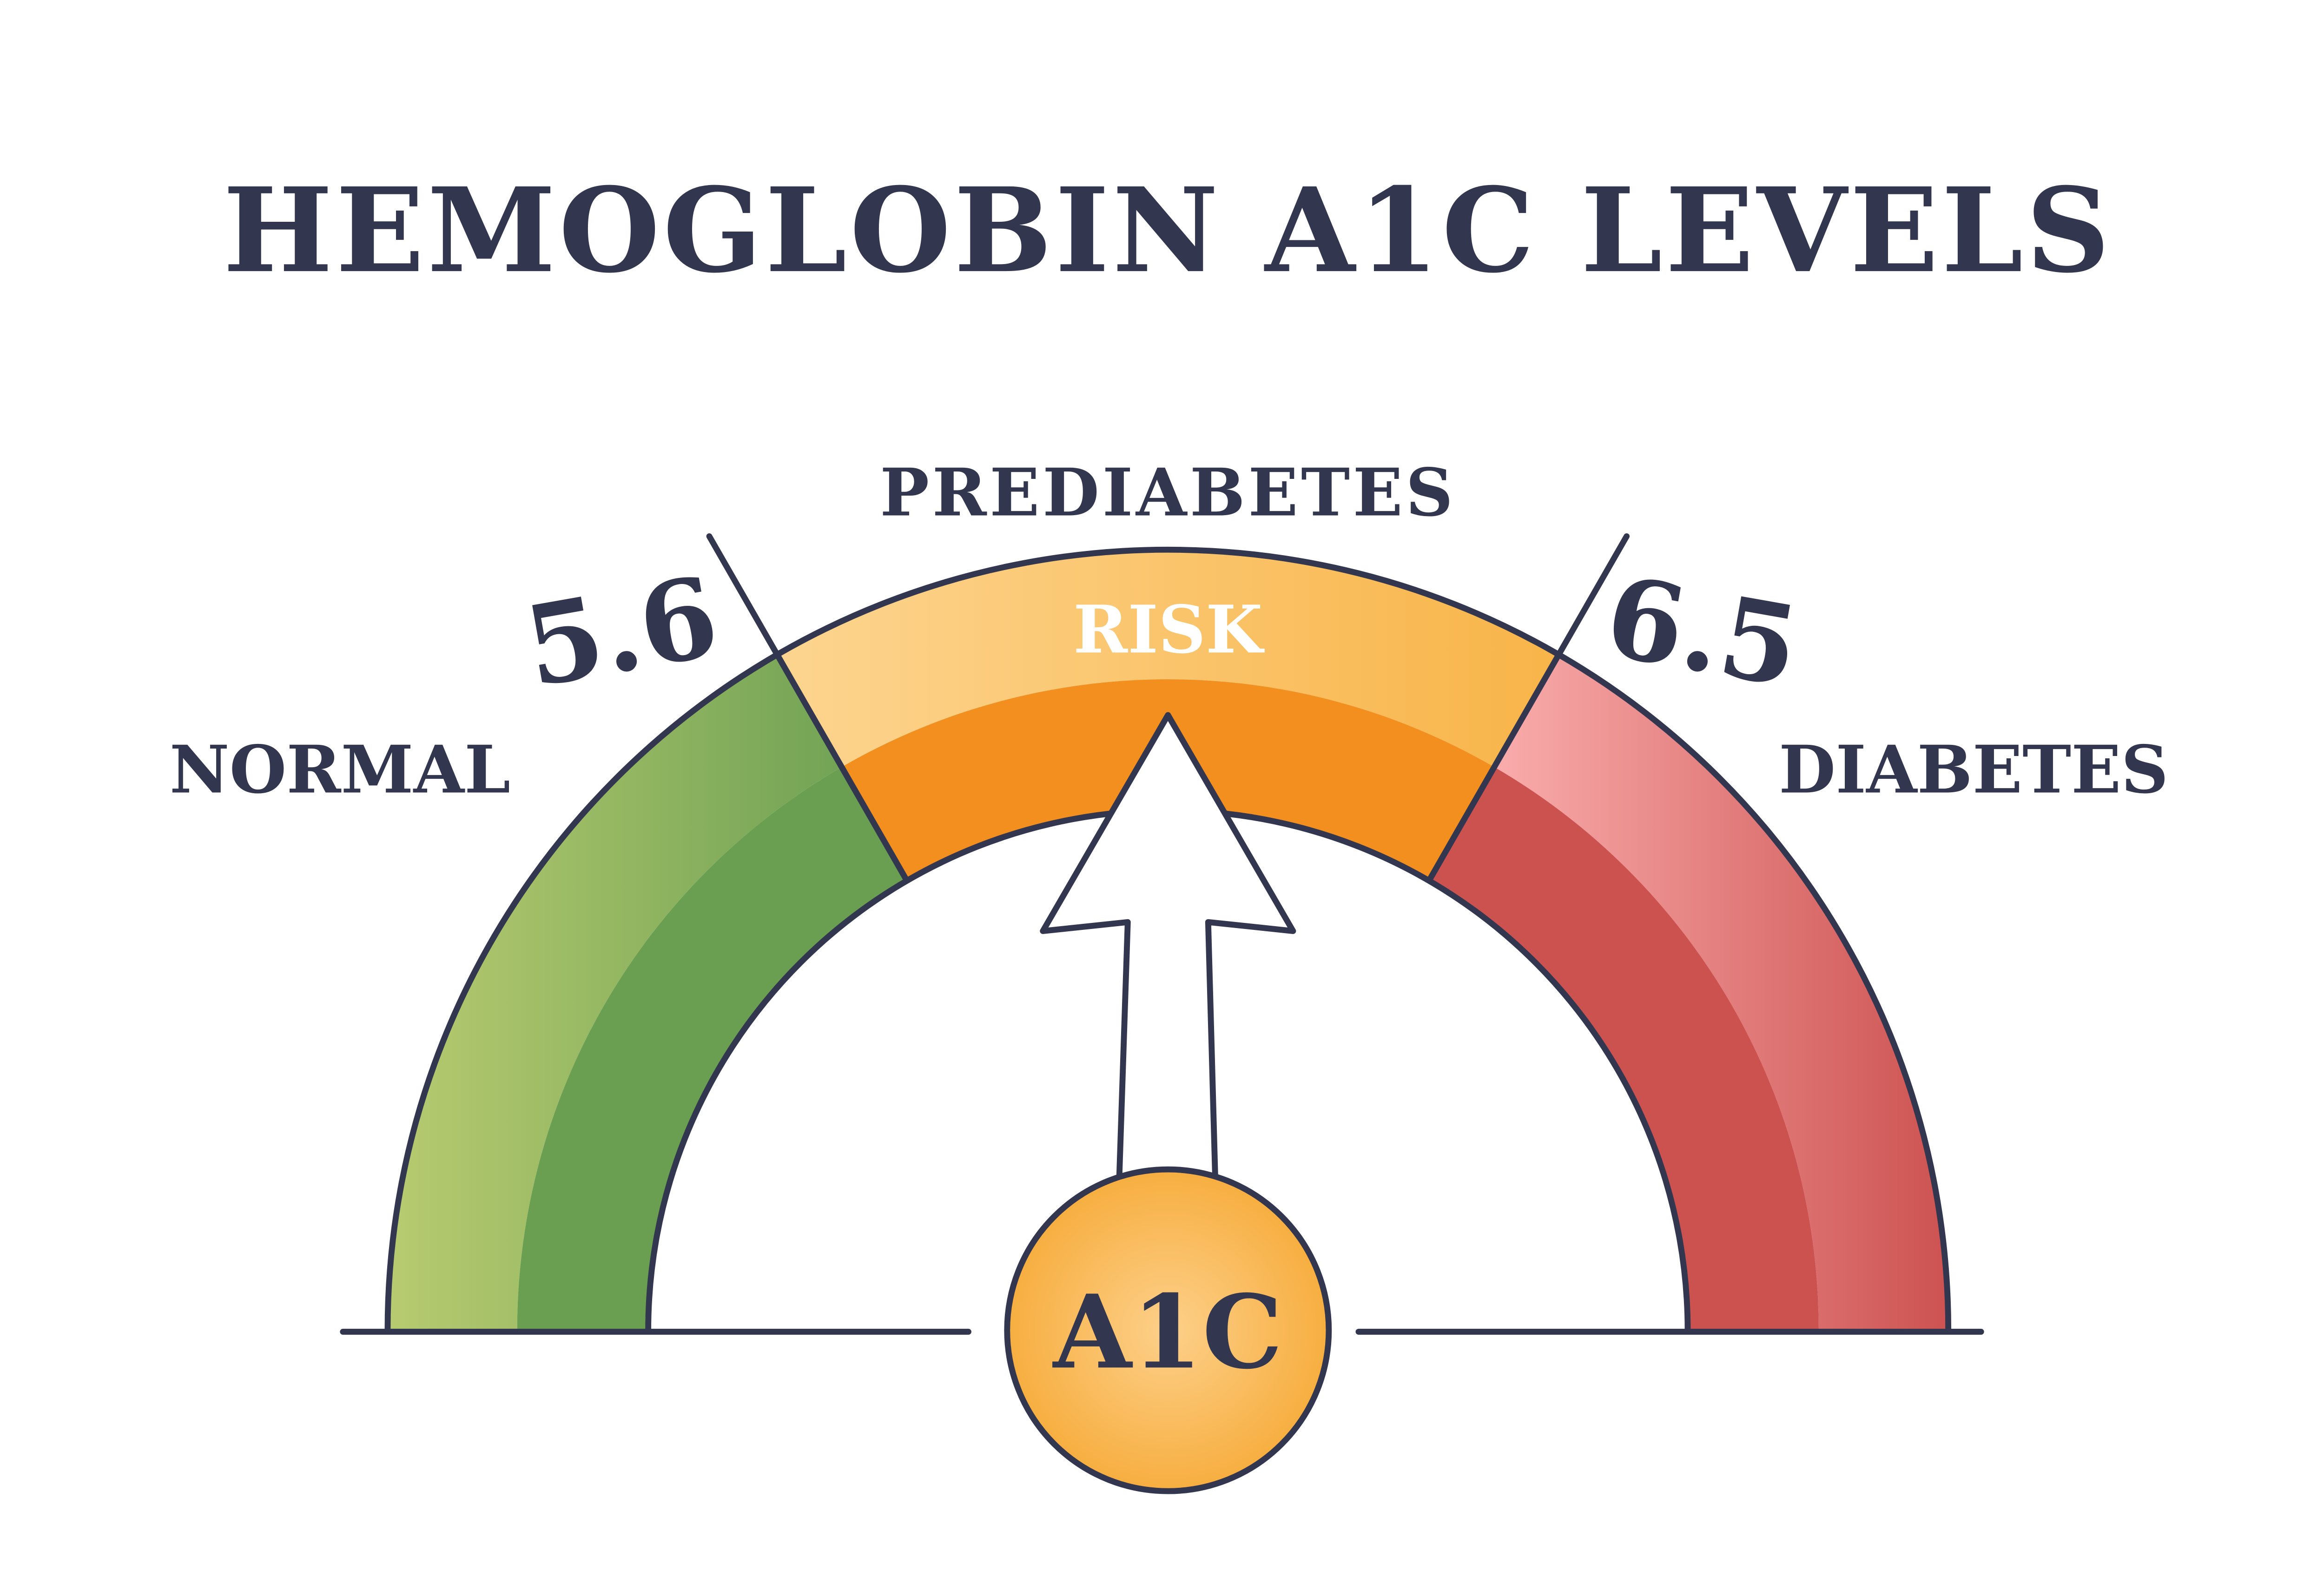  Describe the element at coordinates (340, 769) in the screenshot. I see `normal-label: NORMAL` at that location.